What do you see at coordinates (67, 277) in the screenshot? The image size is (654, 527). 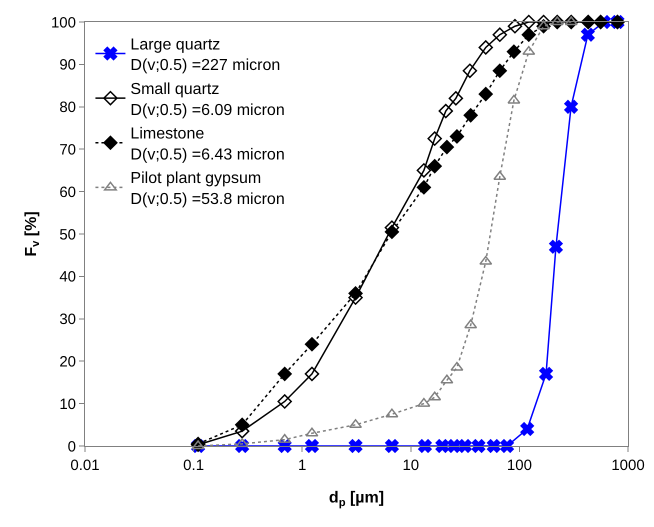 I see `y-tick-label: 40` at bounding box center [67, 277].